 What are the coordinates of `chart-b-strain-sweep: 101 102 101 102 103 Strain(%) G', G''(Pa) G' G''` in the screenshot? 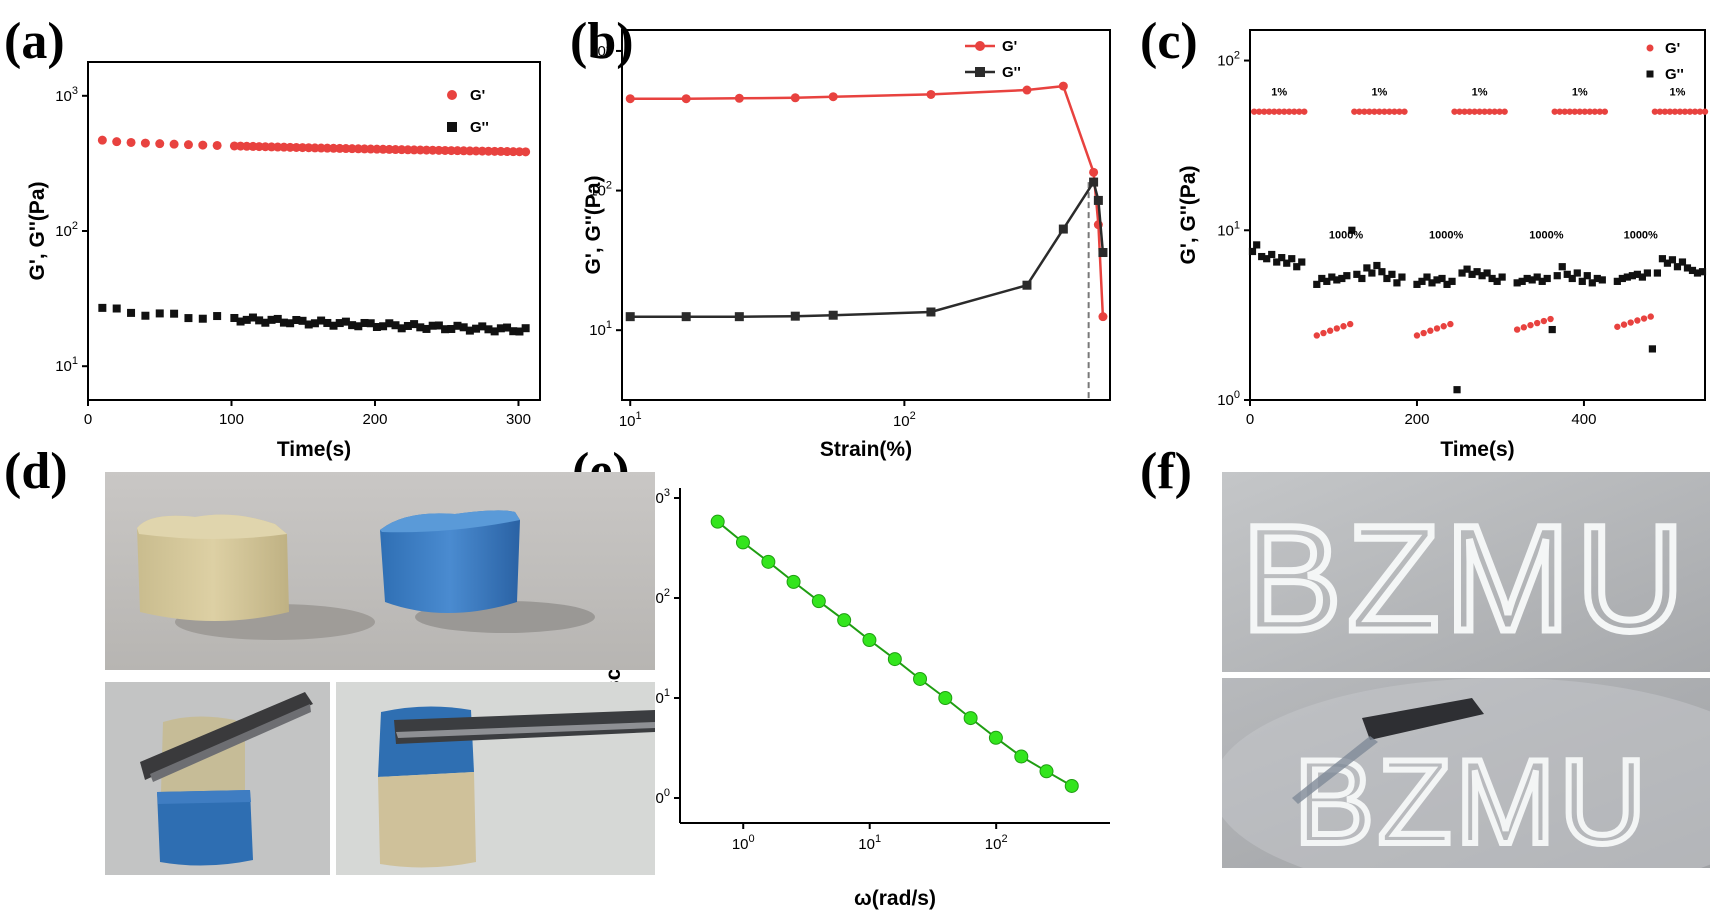 It's located at (846, 245).